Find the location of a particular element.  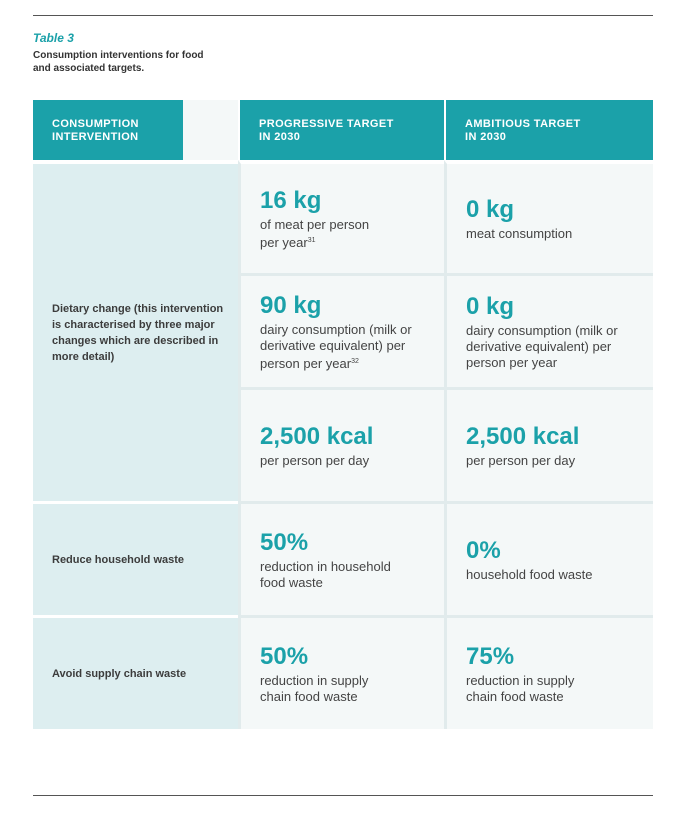

header-consumption-intervention: CONSUMPTION INTERVENTION is located at coordinates (108, 130).